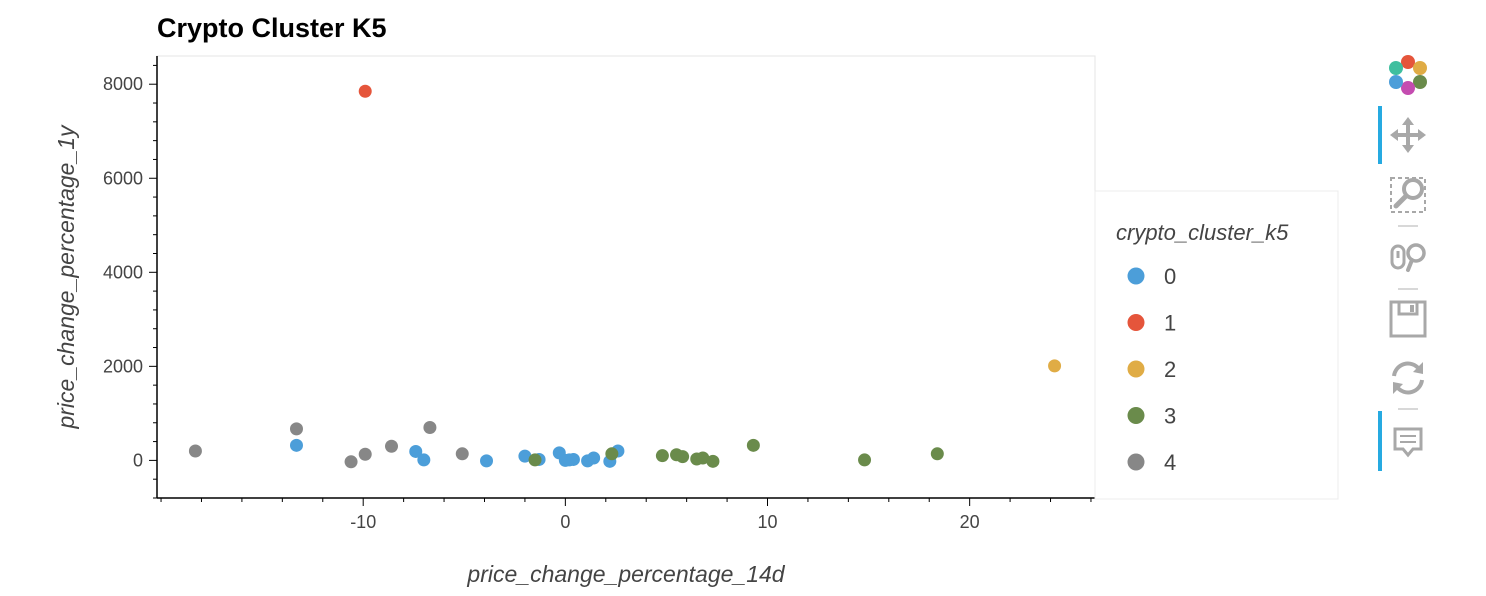 Image resolution: width=1486 pixels, height=596 pixels. Describe the element at coordinates (1151, 369) in the screenshot. I see `legend-items: 0 1 2 3 4` at that location.